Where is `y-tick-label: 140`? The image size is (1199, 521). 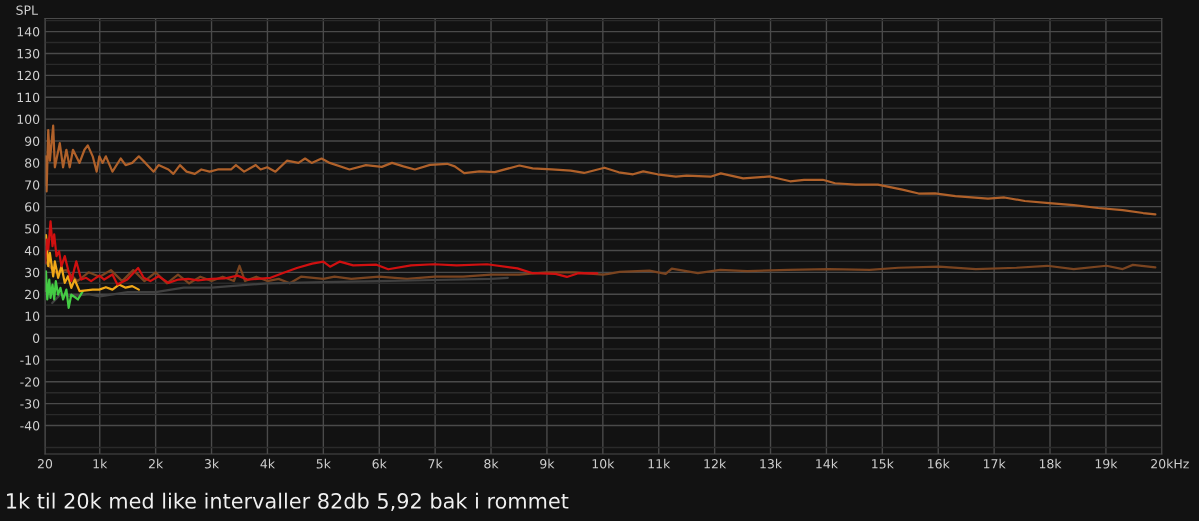 y-tick-label: 140 is located at coordinates (28, 32).